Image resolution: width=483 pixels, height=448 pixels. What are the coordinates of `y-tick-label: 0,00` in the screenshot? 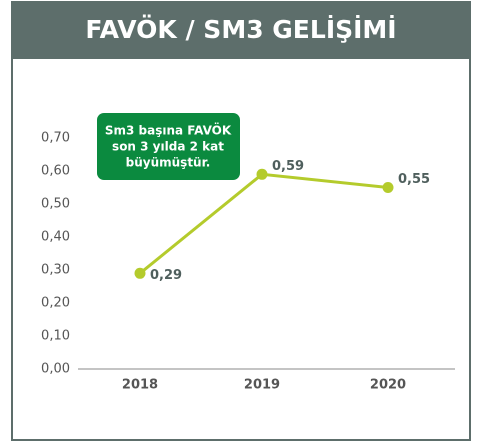 It's located at (55, 369).